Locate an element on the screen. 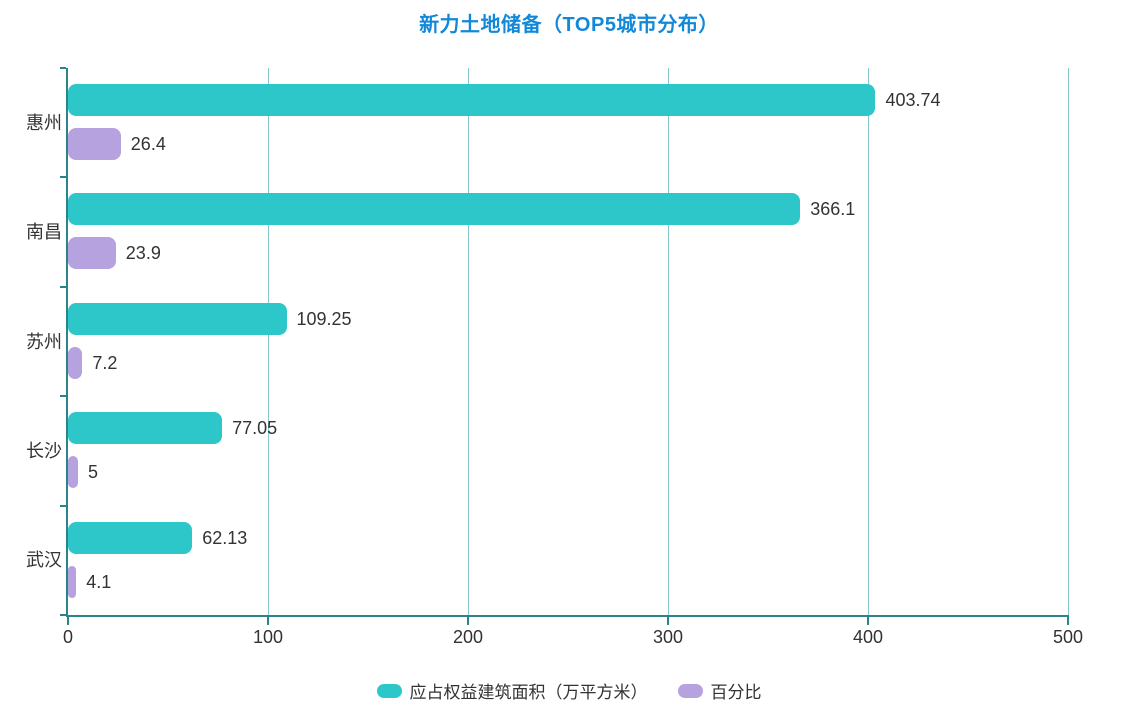  bar-value-label: 109.25 is located at coordinates (324, 318).